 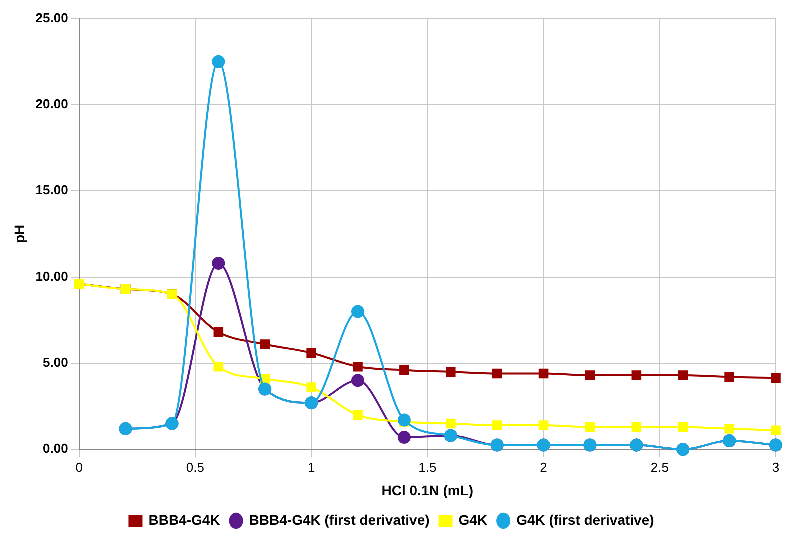 I want to click on x-tick-label: 2.5, so click(x=659, y=467).